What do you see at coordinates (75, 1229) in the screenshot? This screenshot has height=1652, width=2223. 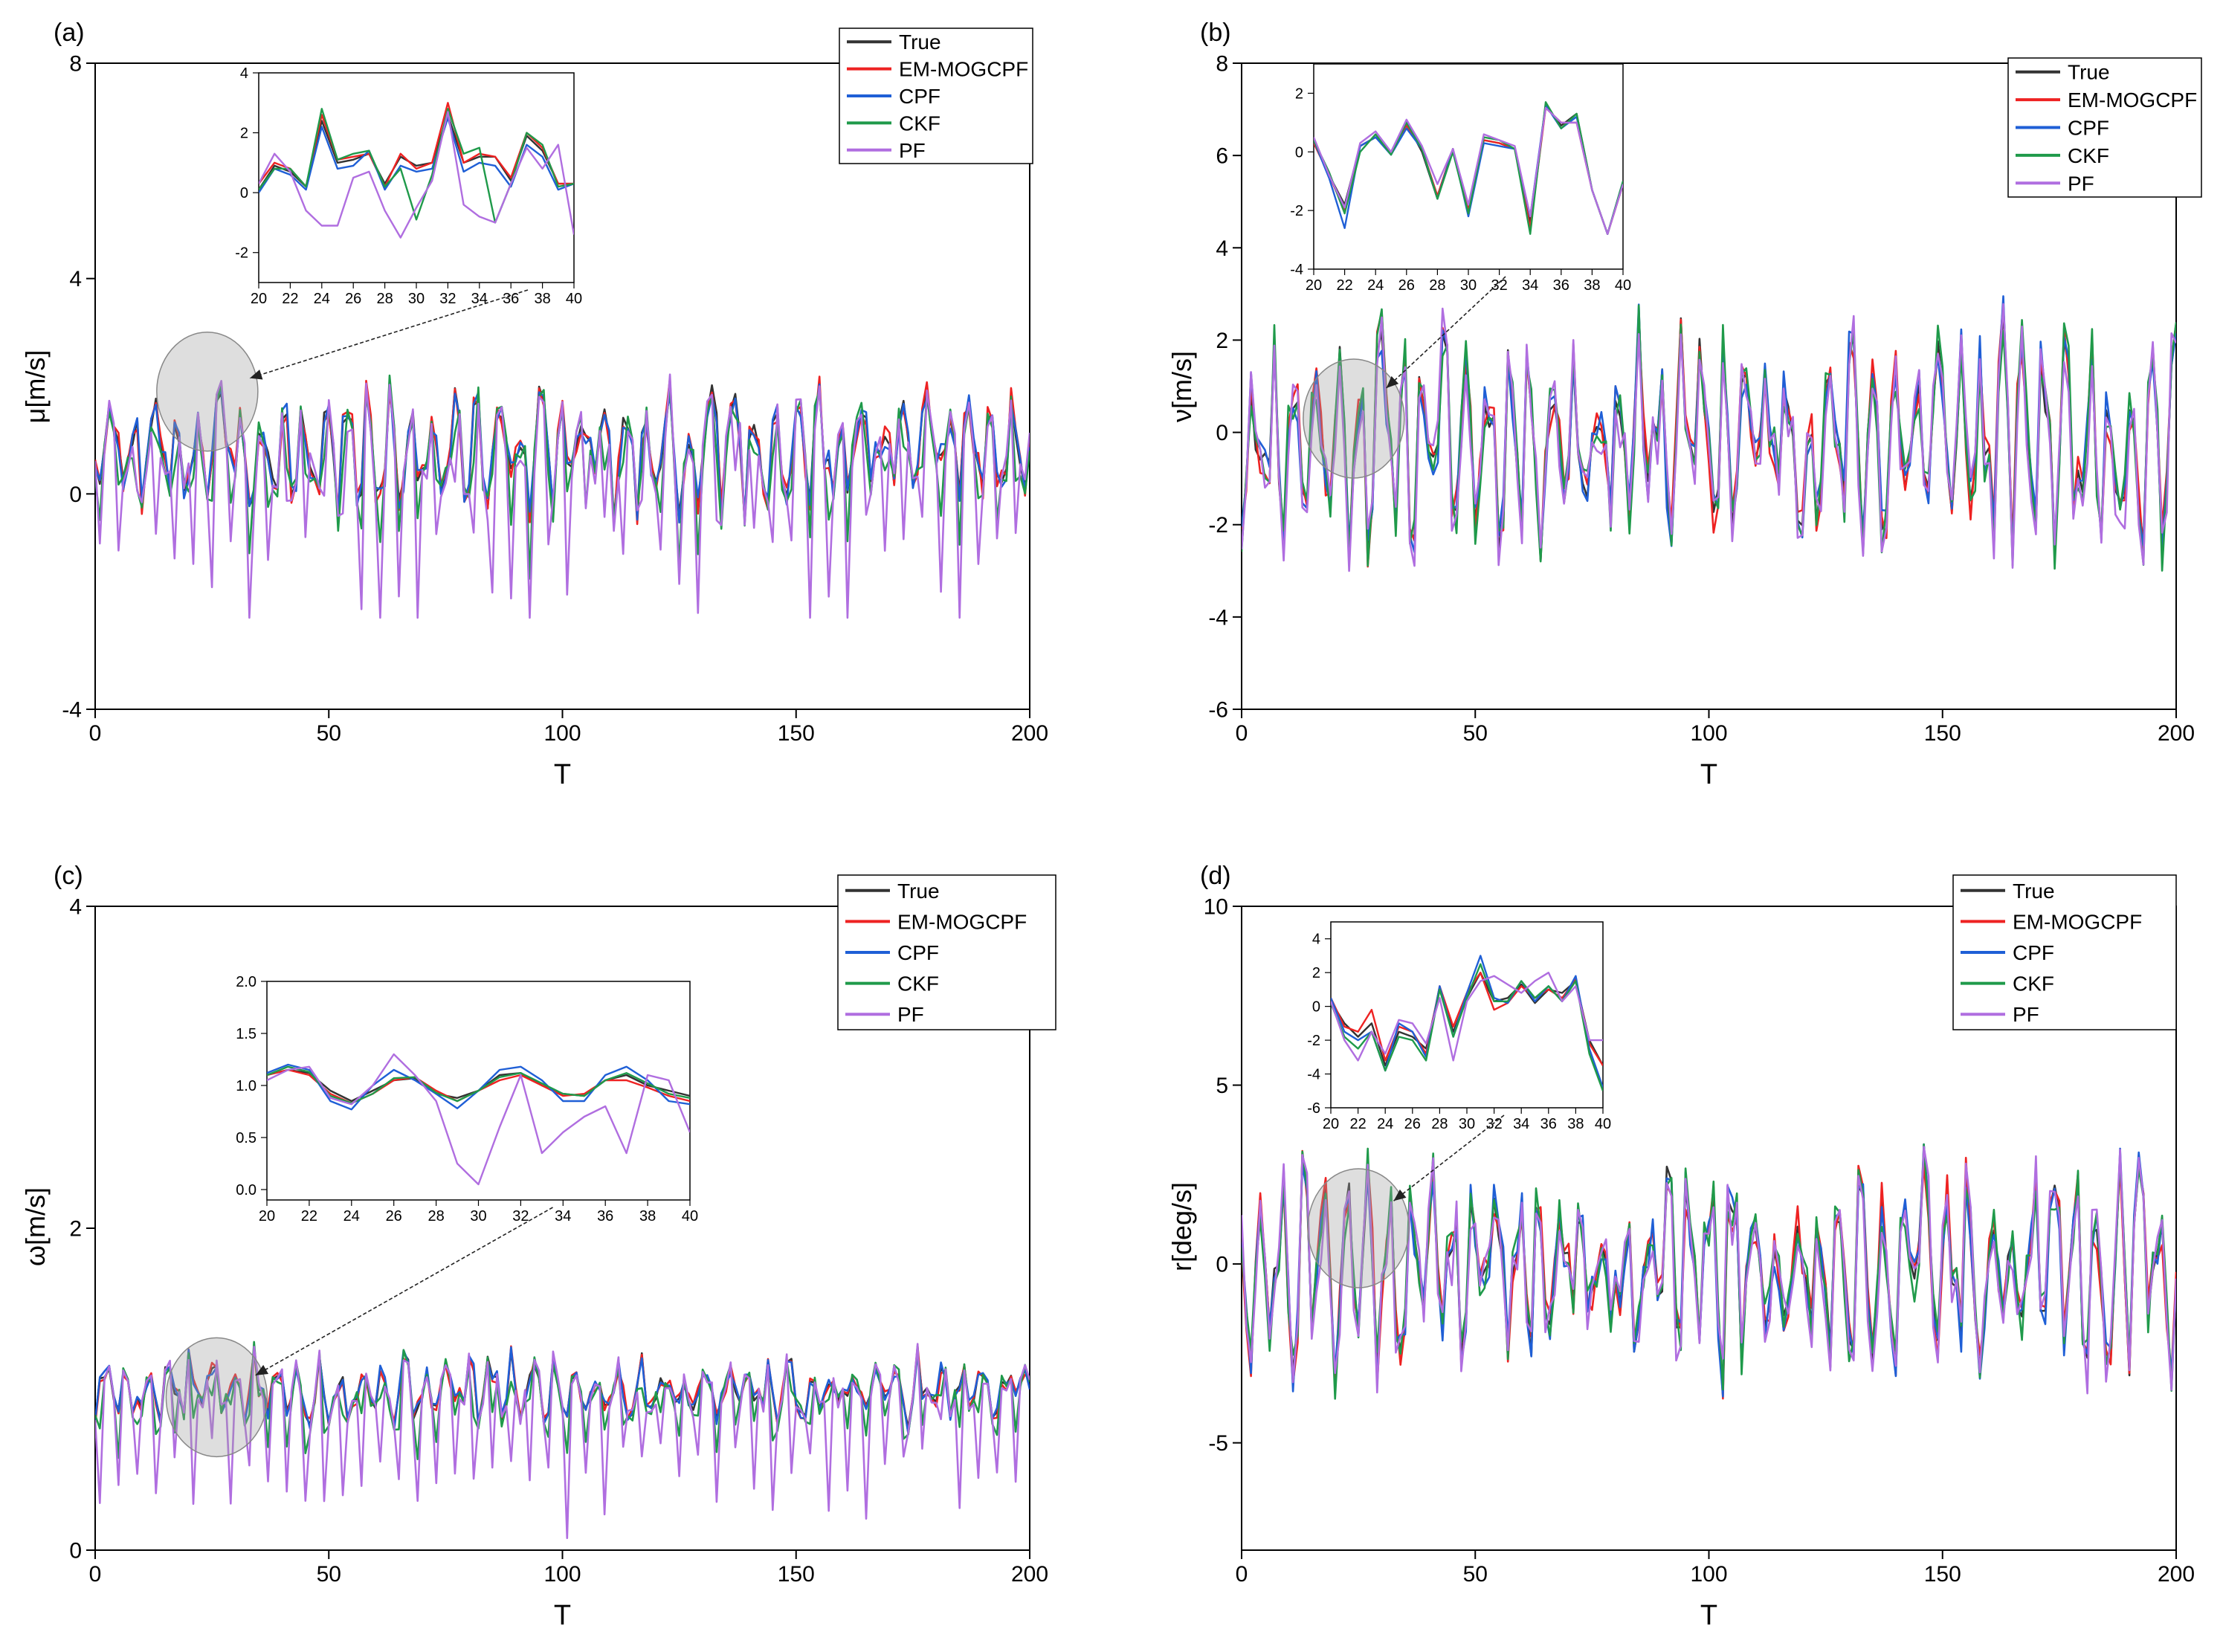 I see `y-tick-label: 2` at bounding box center [75, 1229].